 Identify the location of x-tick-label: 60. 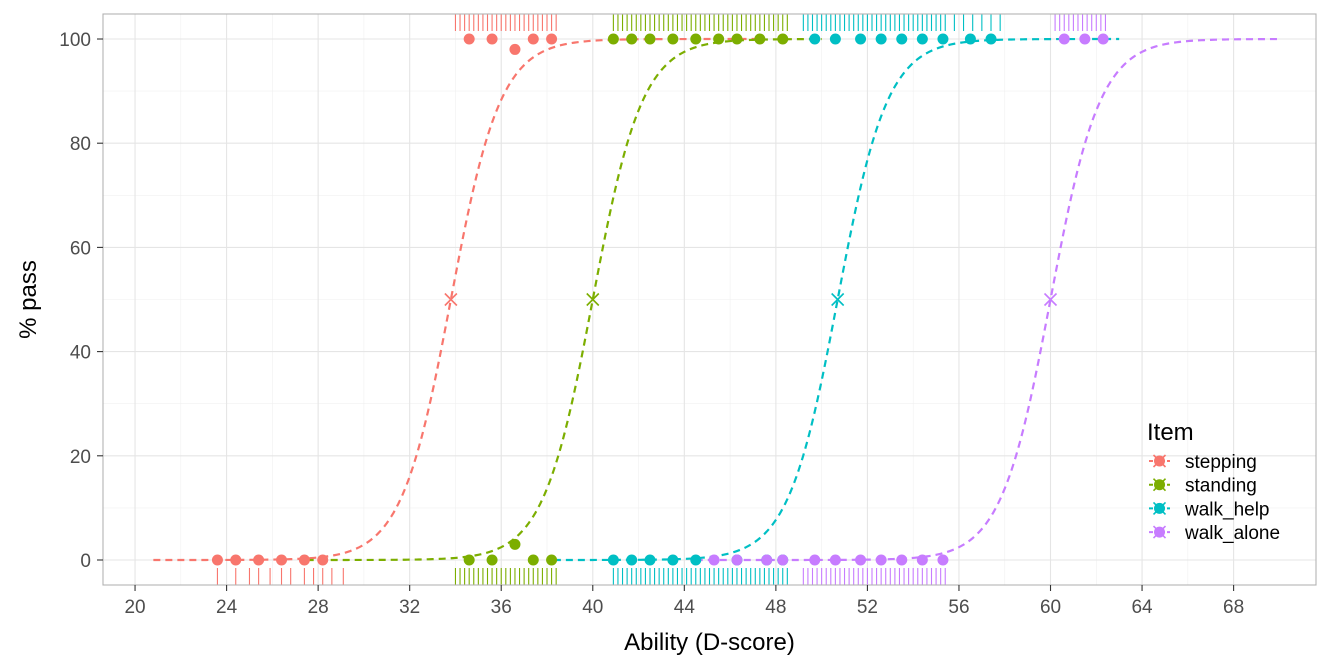
(1050, 607).